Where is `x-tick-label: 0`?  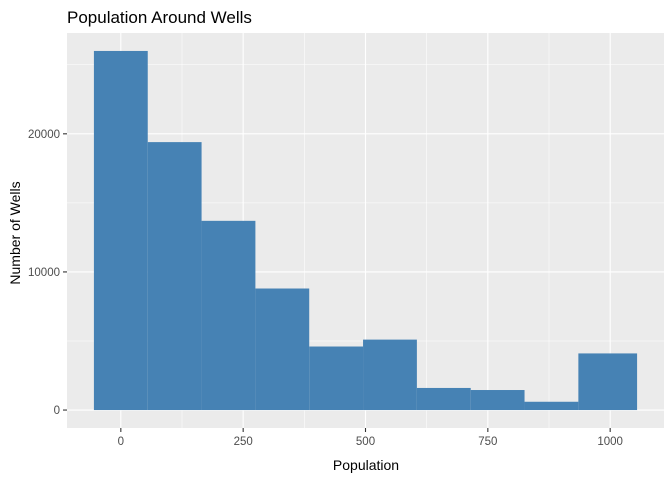
x-tick-label: 0 is located at coordinates (121, 442).